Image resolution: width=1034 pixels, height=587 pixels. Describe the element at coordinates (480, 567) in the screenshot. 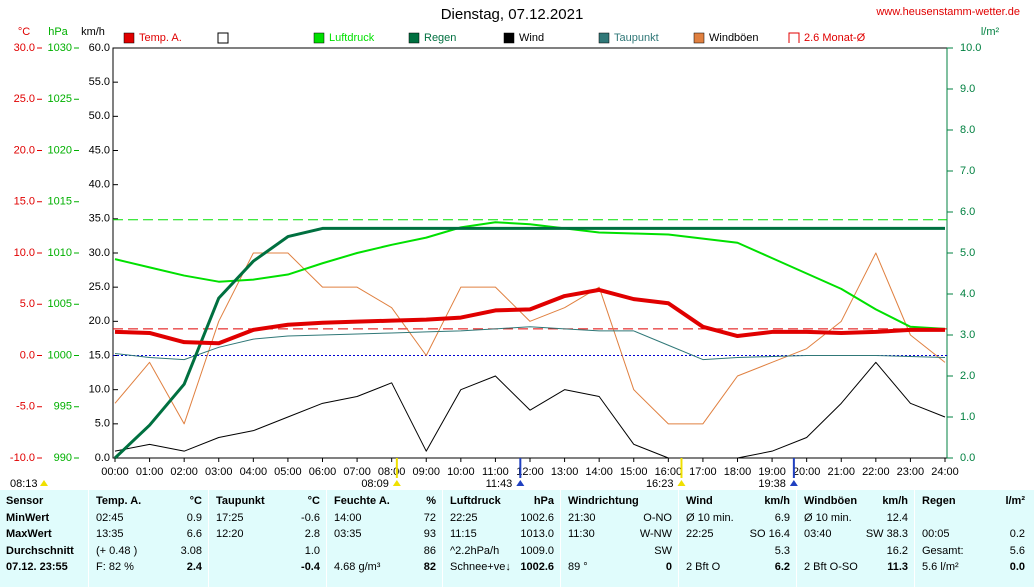

I see `table-cell: Schnee+ve↓` at that location.